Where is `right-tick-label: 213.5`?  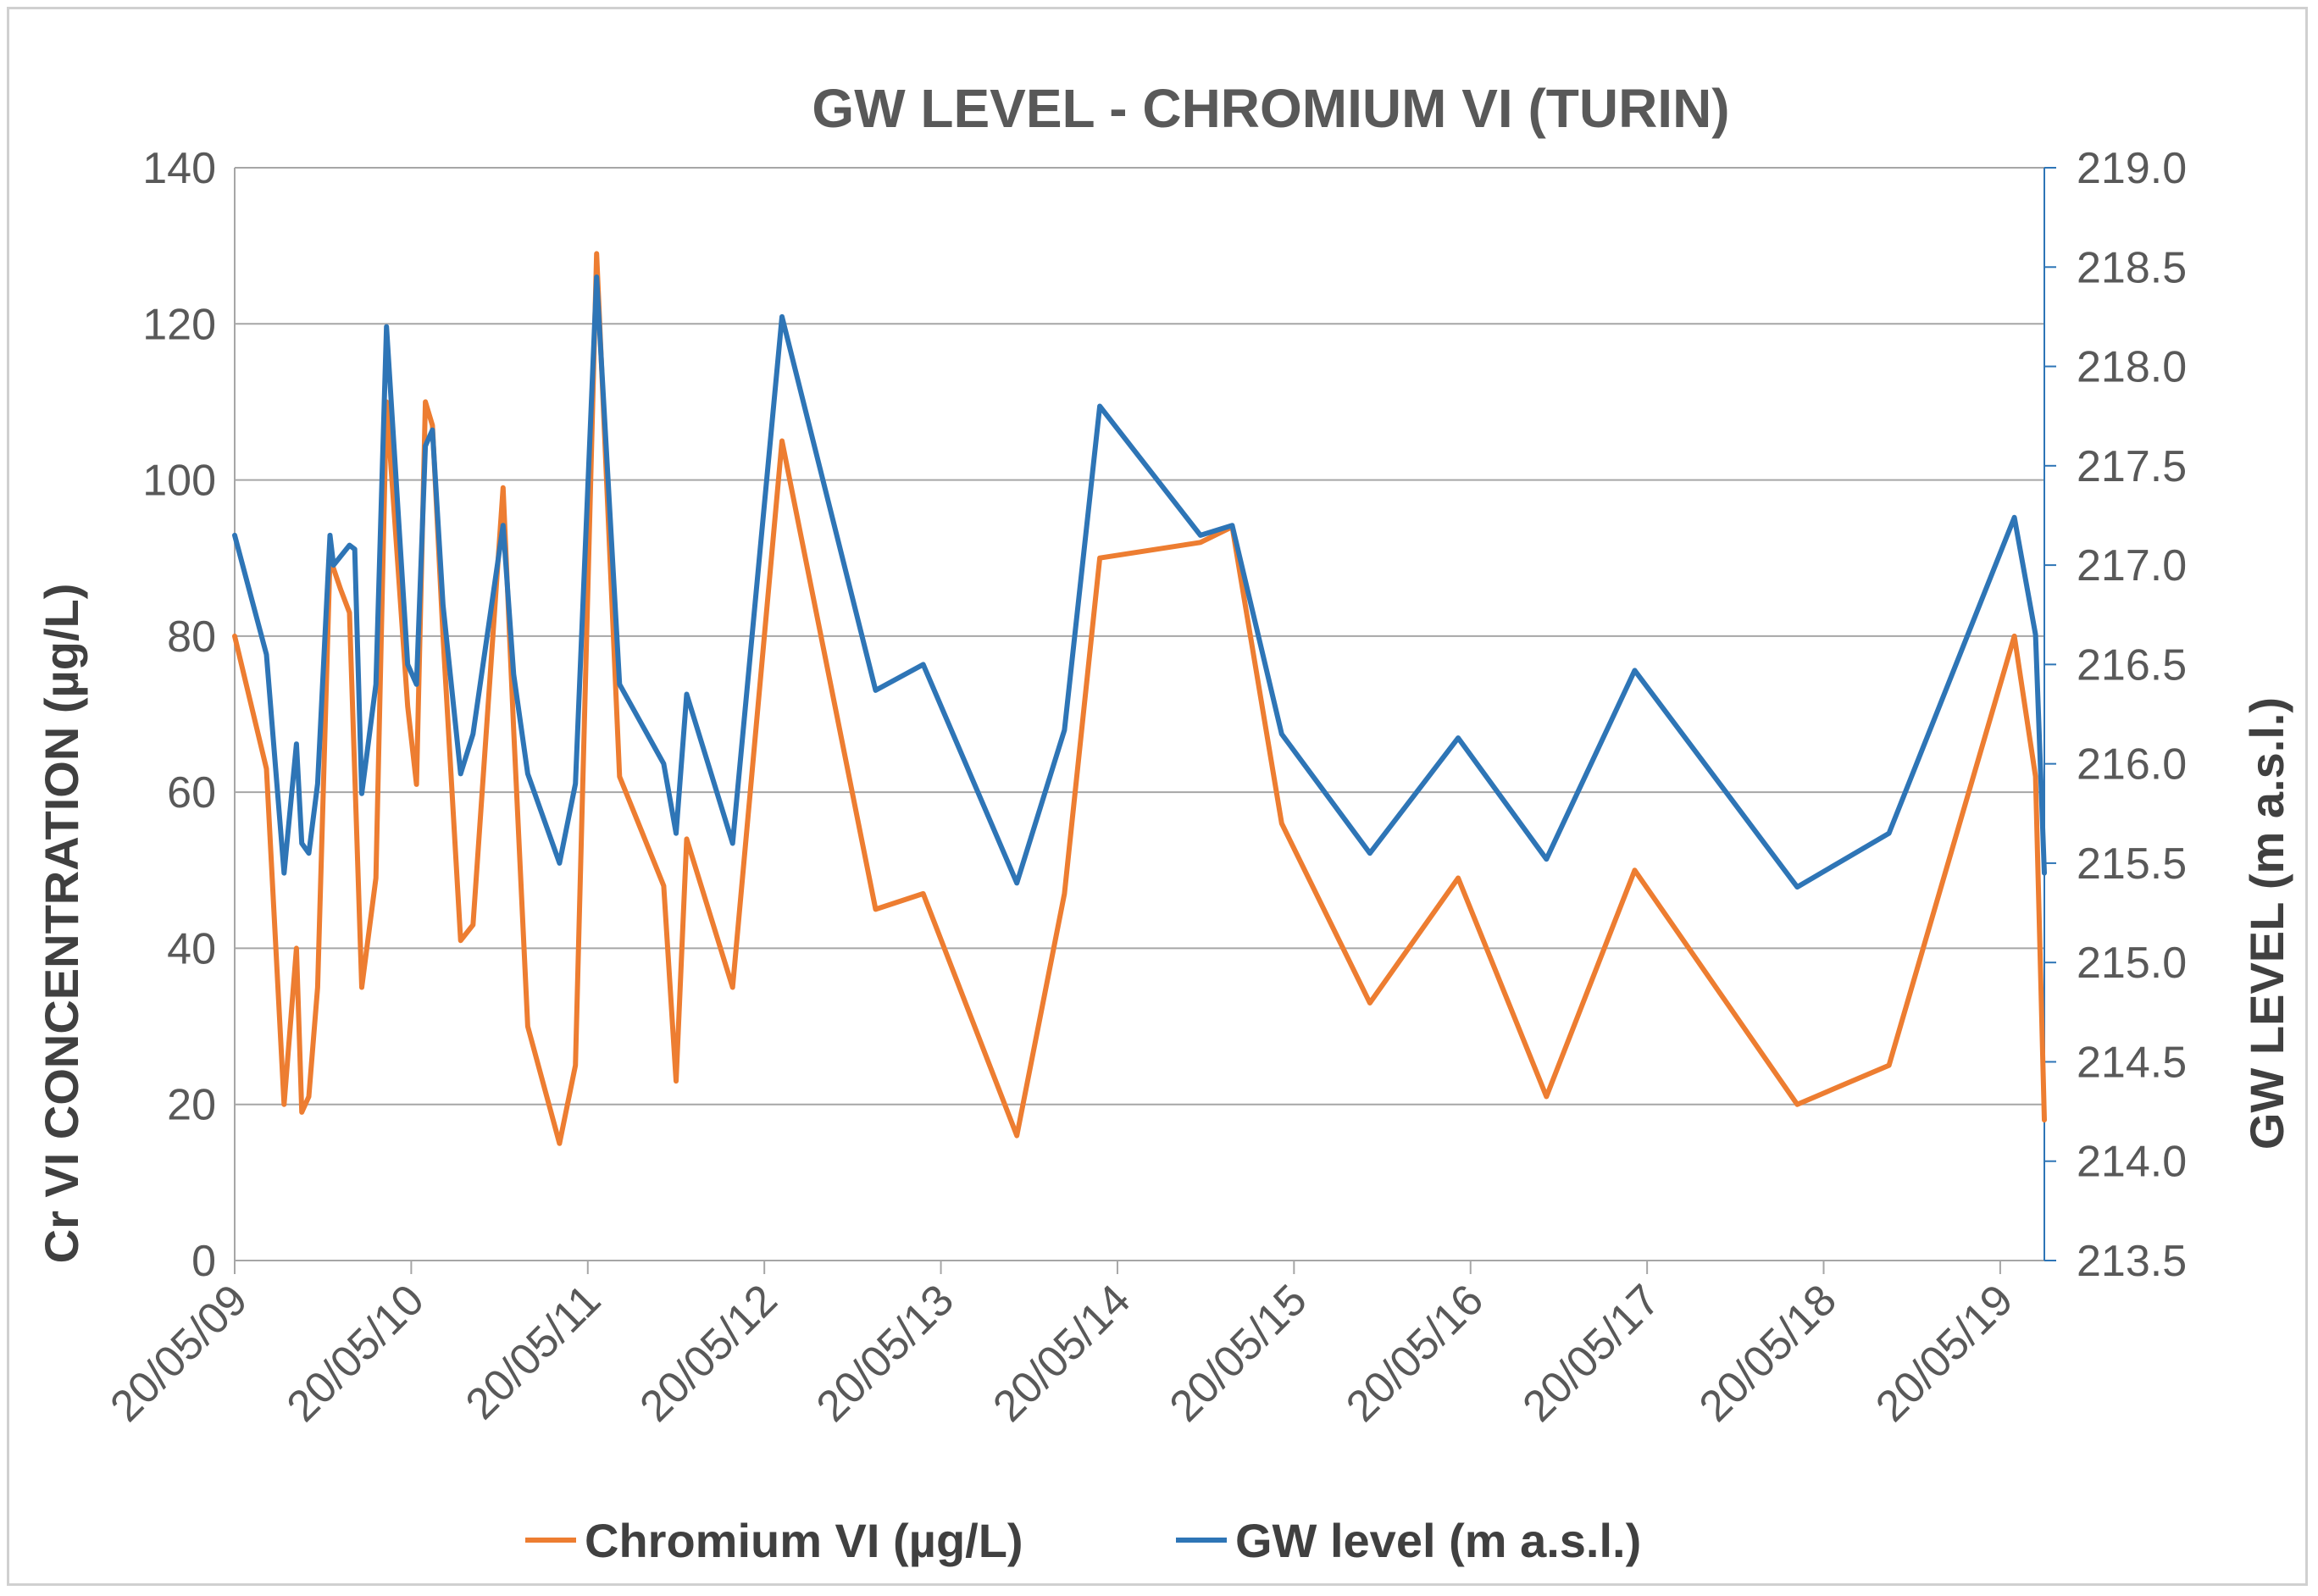 right-tick-label: 213.5 is located at coordinates (2132, 1261).